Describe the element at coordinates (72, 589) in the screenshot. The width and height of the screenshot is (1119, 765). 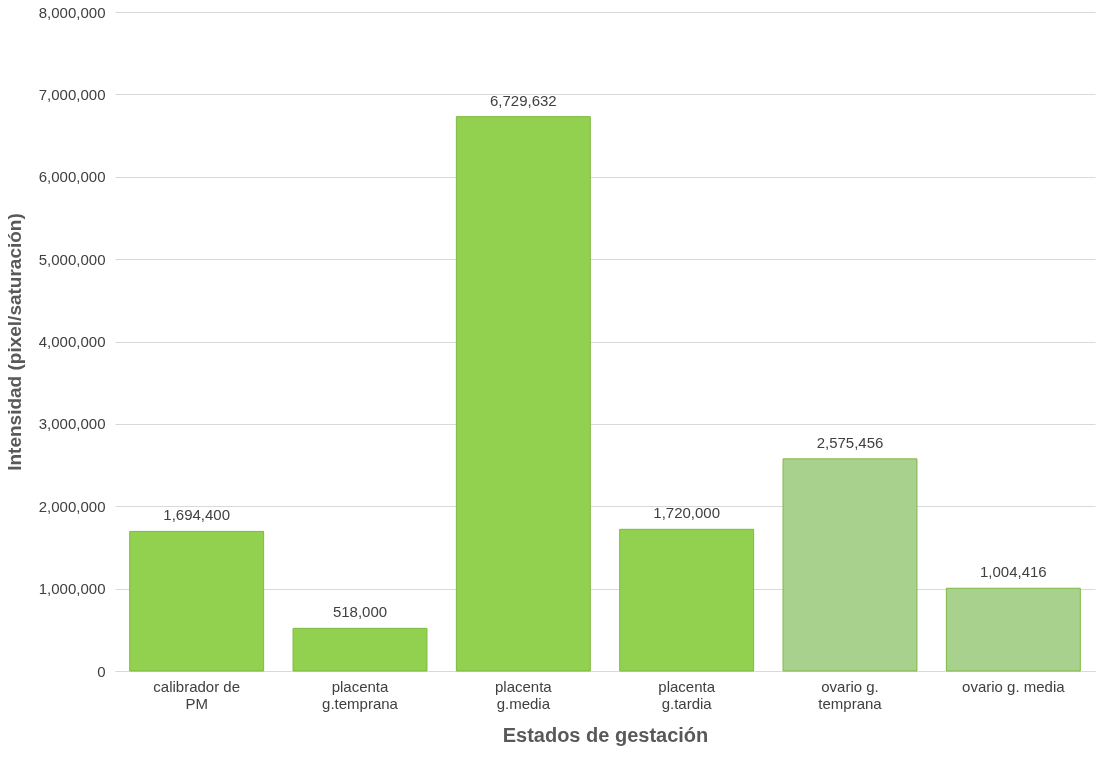
I see `y-tick-label: 1,000,000` at that location.